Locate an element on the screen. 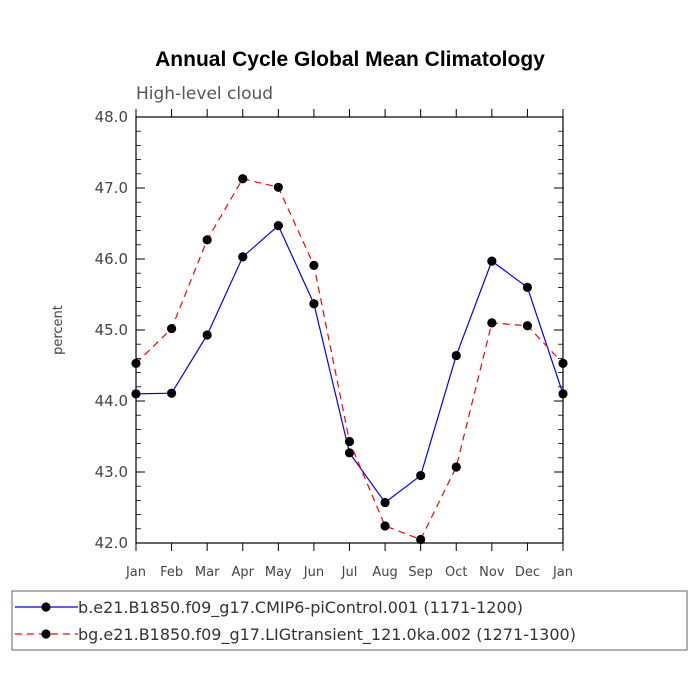  x-tick-label: Feb is located at coordinates (171, 572).